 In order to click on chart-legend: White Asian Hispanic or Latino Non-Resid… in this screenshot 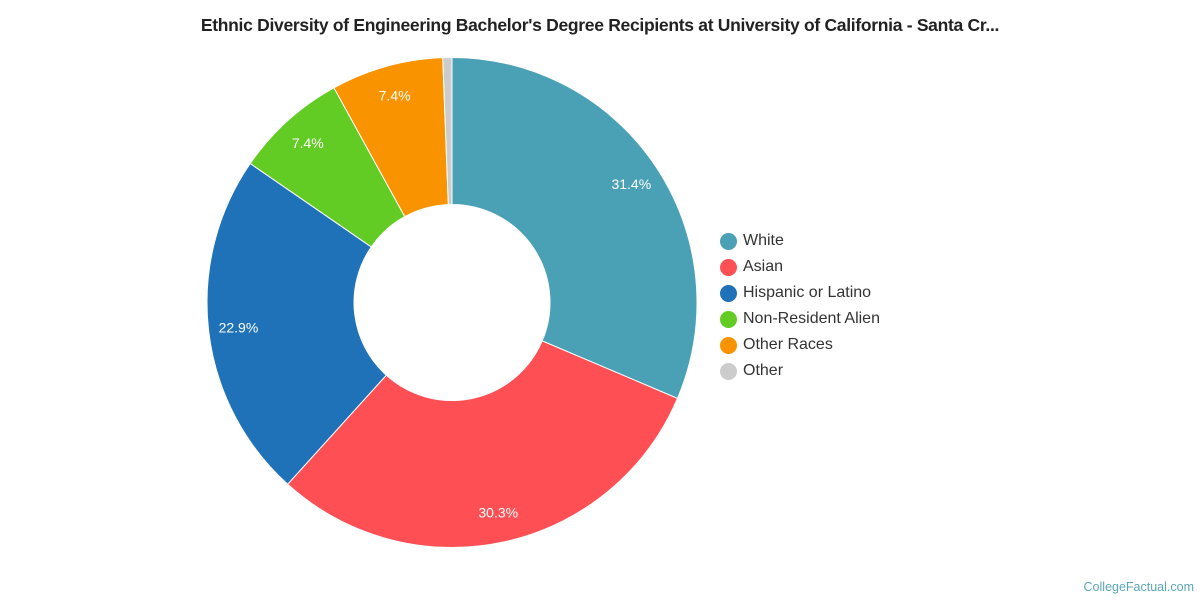, I will do `click(800, 306)`.